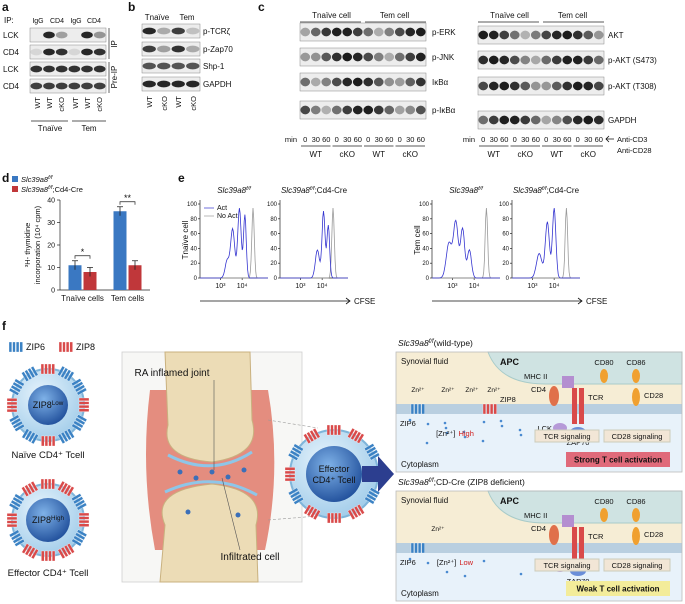  I want to click on label: MHC II, so click(535, 376).